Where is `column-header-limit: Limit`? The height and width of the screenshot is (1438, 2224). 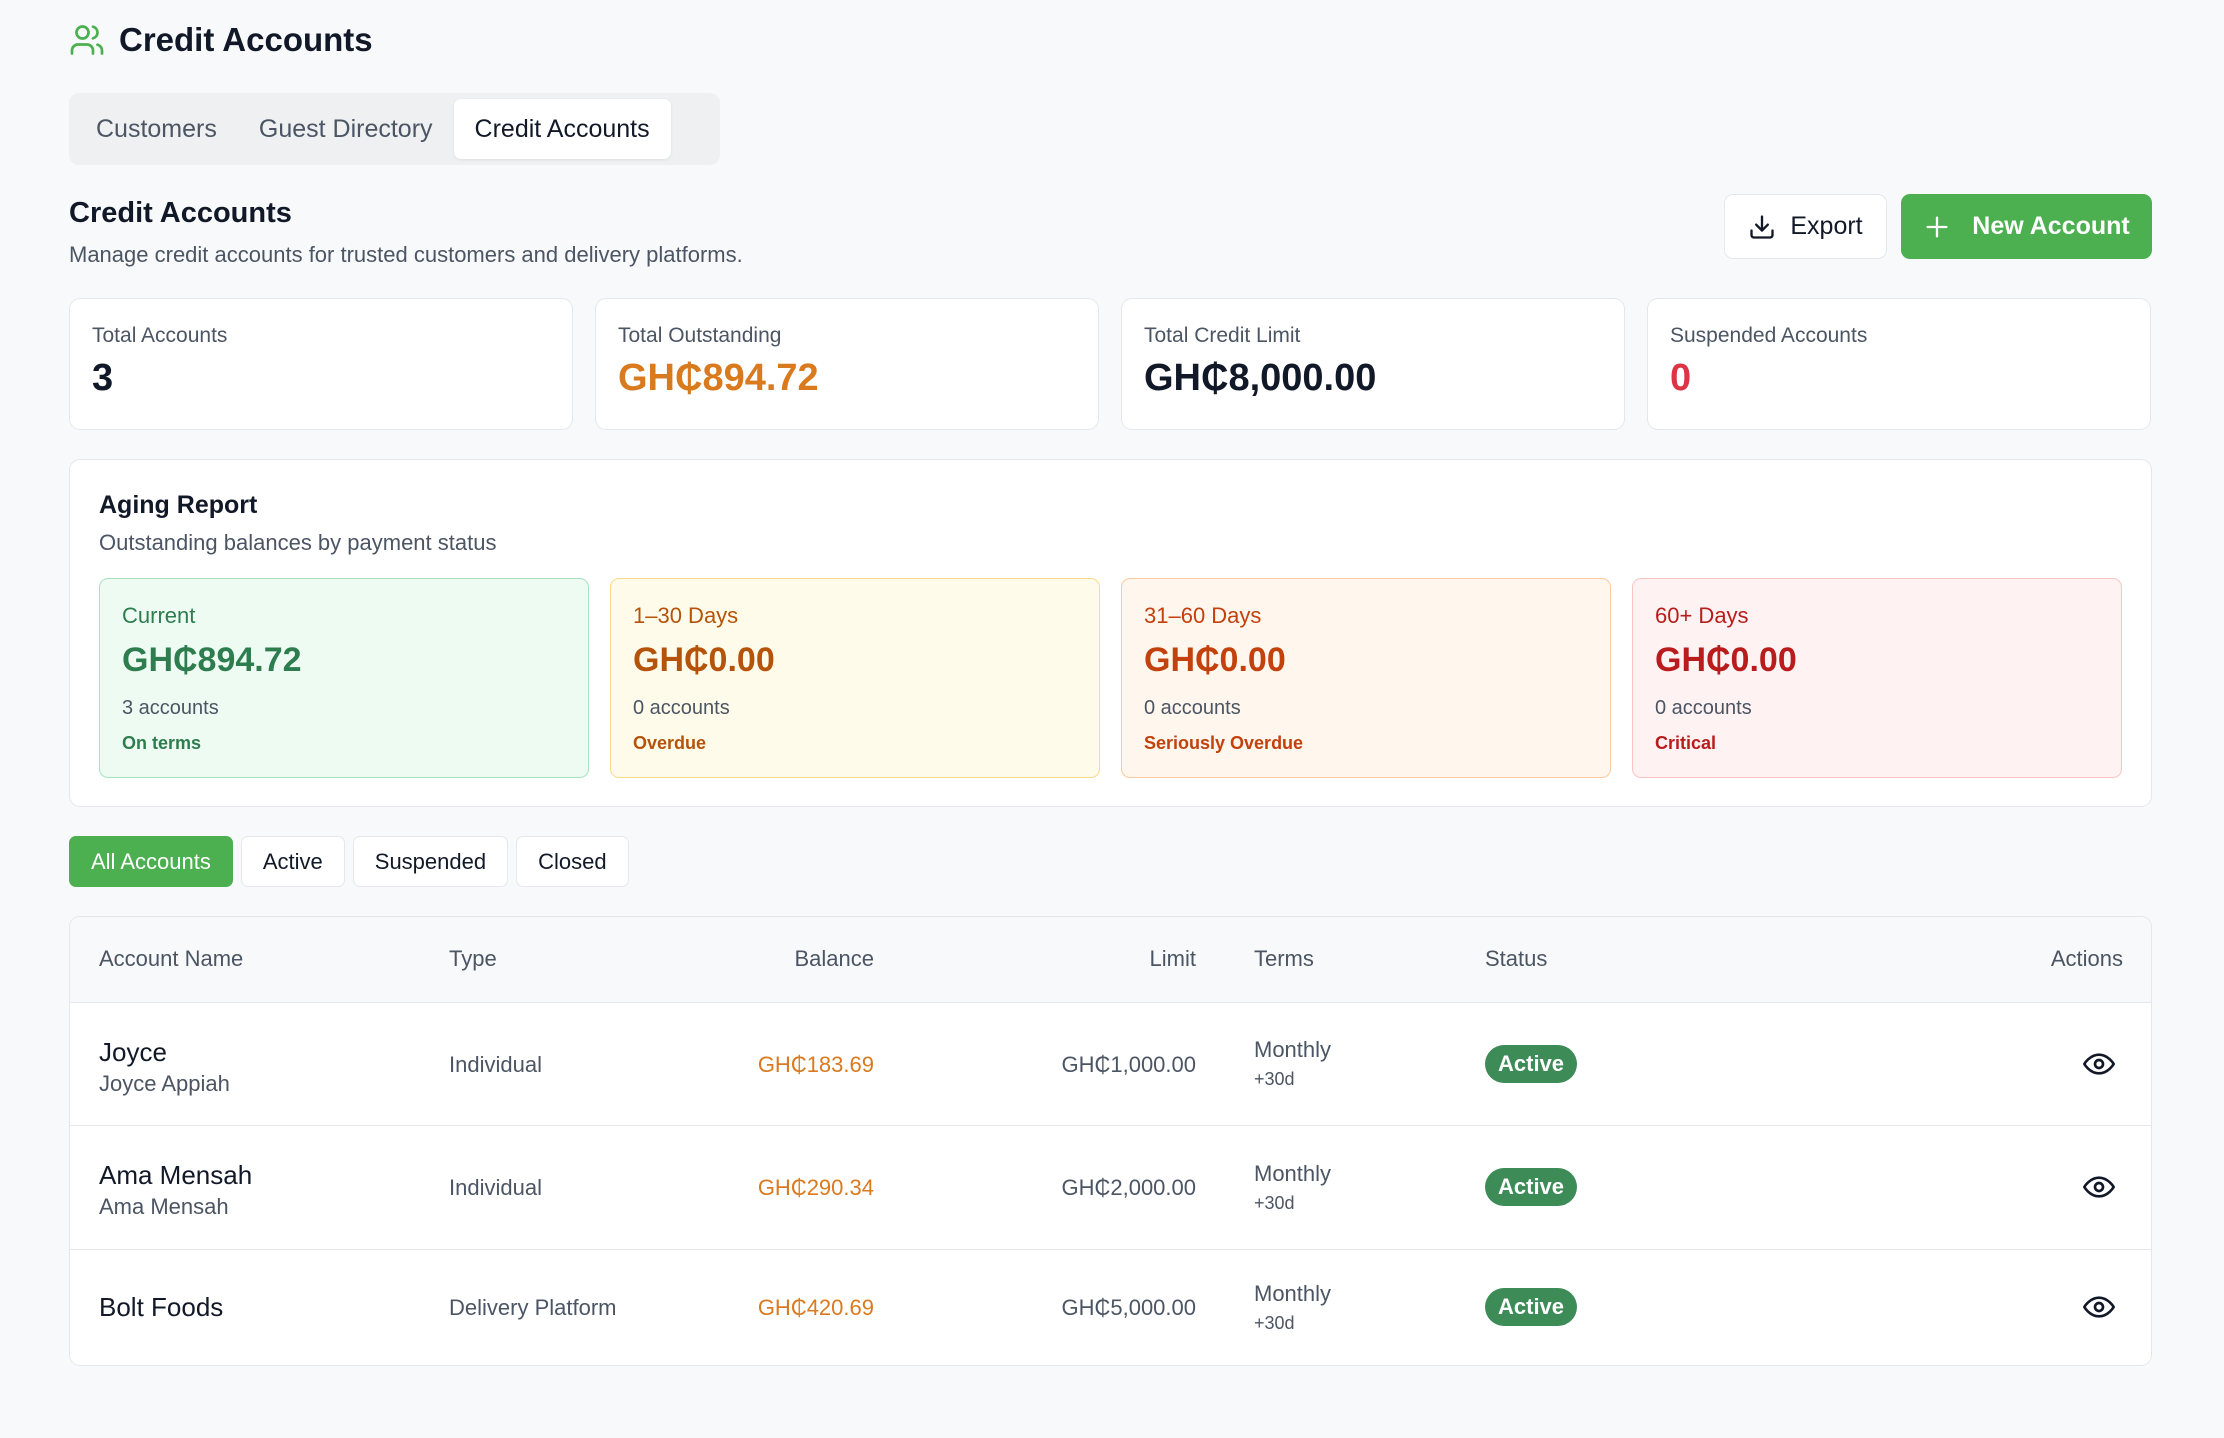 column-header-limit: Limit is located at coordinates (1172, 958).